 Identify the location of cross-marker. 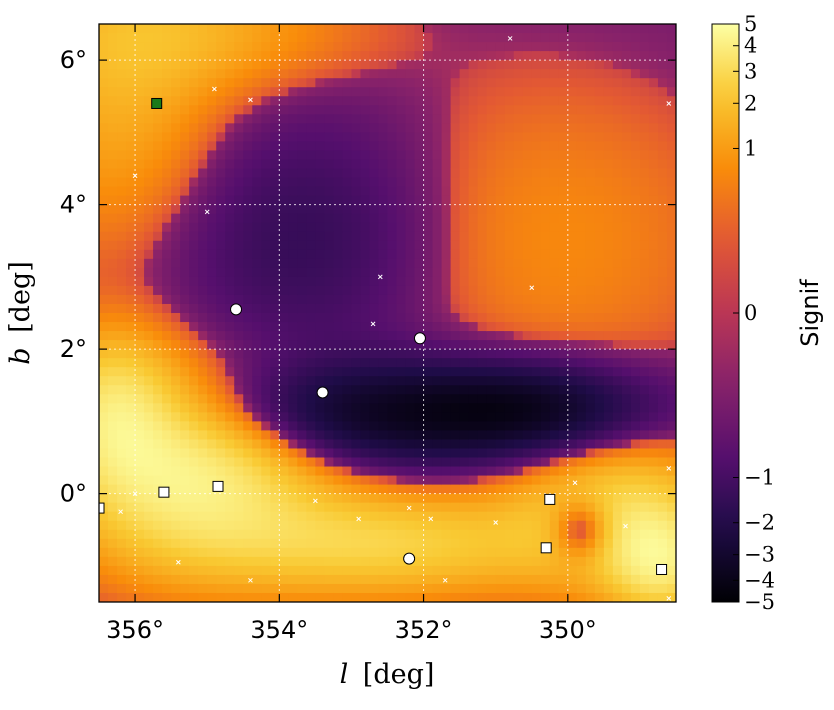
(669, 598).